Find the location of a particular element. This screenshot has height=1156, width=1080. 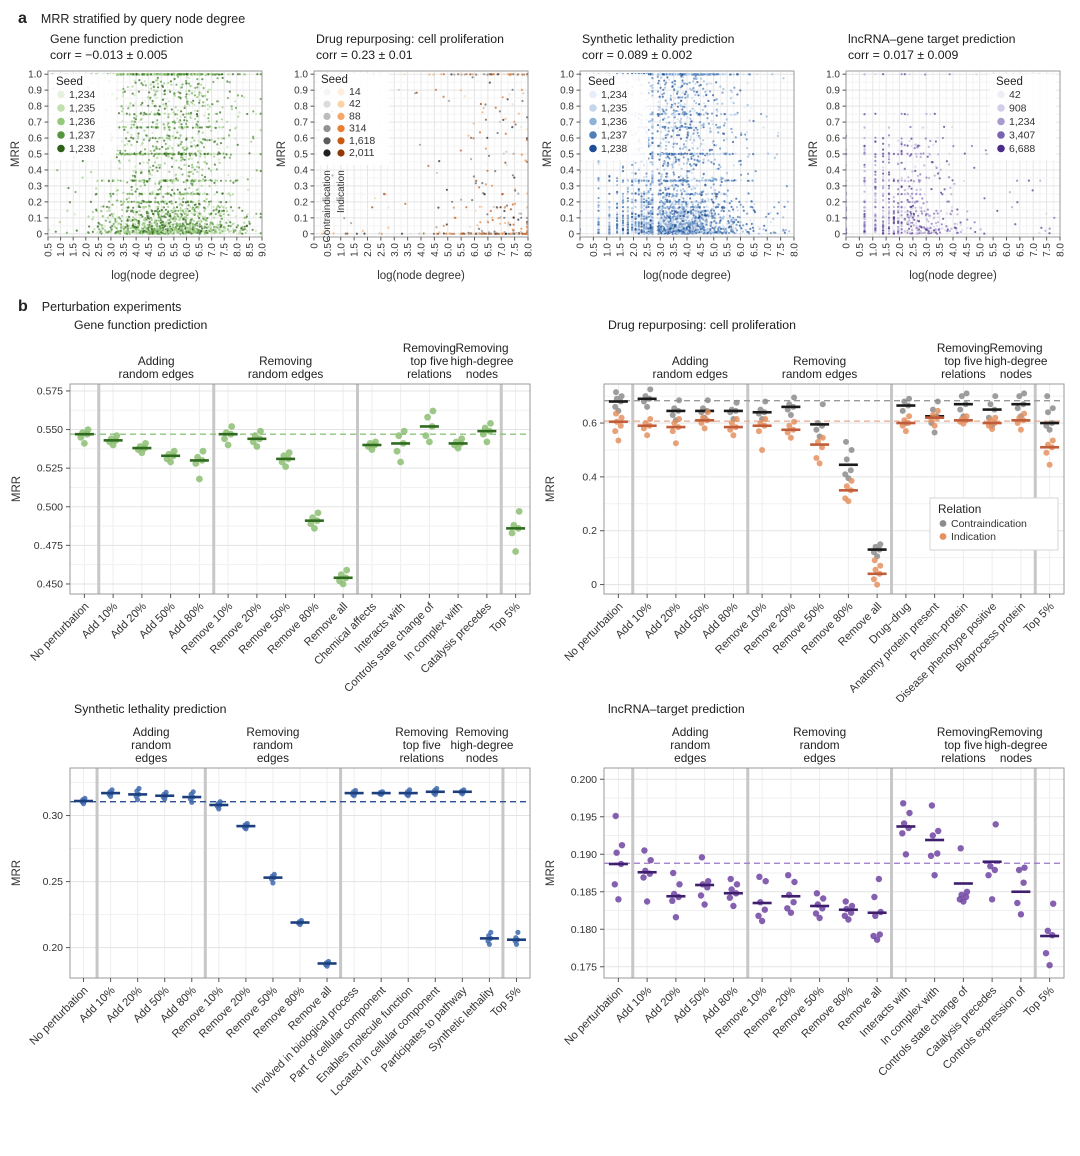

svg-text: 0.2 is located at coordinates (35, 202).